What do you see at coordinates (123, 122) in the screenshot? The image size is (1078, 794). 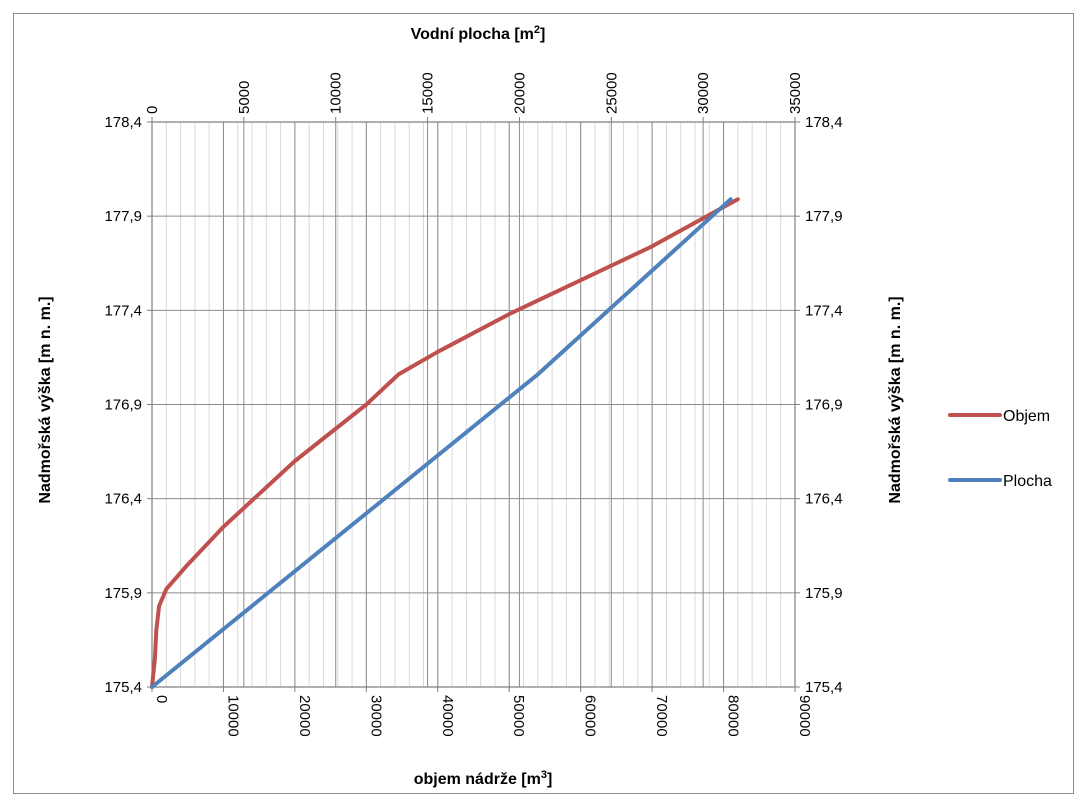 I see `y-tick-label-left: 178,4` at bounding box center [123, 122].